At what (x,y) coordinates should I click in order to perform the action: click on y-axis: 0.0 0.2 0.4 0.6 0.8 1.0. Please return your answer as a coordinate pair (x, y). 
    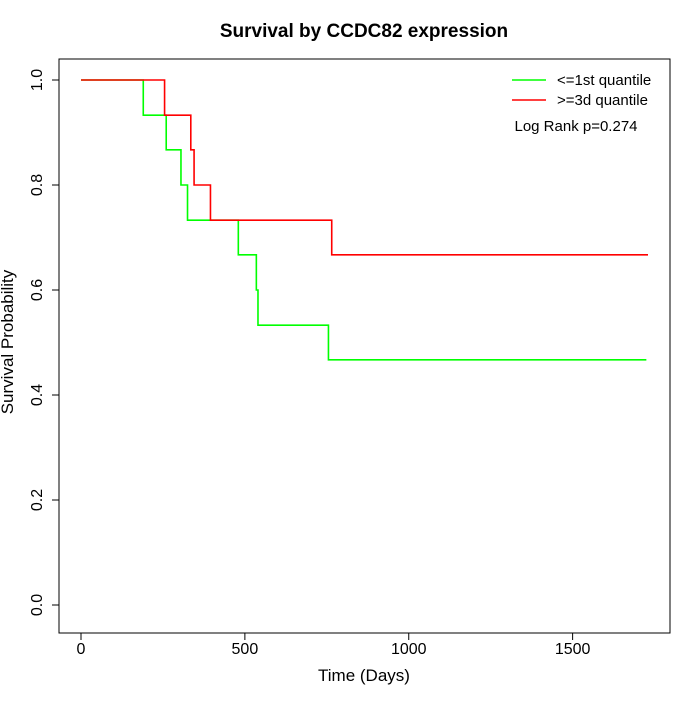
    Looking at the image, I should click on (44, 342).